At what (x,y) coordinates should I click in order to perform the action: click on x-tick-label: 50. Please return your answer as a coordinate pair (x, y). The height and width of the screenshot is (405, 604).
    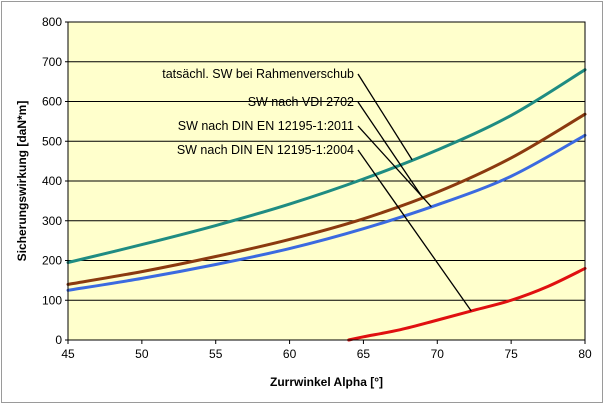
    Looking at the image, I should click on (142, 354).